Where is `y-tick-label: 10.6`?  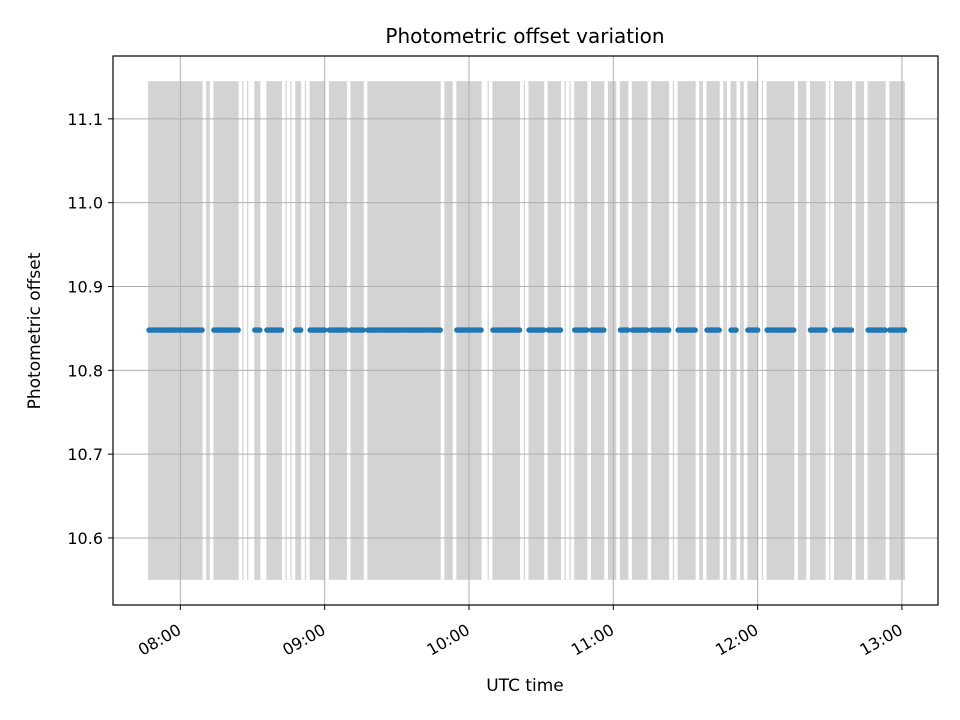
y-tick-label: 10.6 is located at coordinates (85, 538).